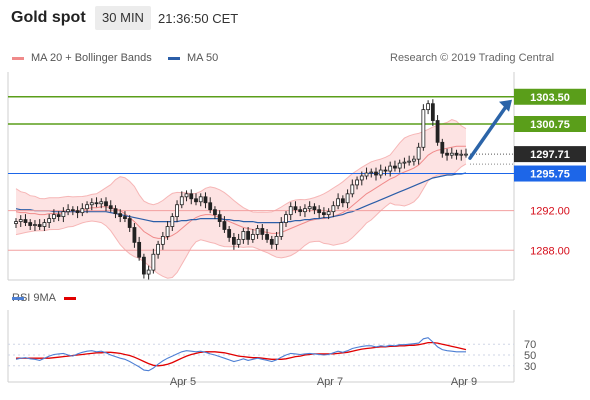  Describe the element at coordinates (18, 58) in the screenshot. I see `bb-swatch-icon` at that location.